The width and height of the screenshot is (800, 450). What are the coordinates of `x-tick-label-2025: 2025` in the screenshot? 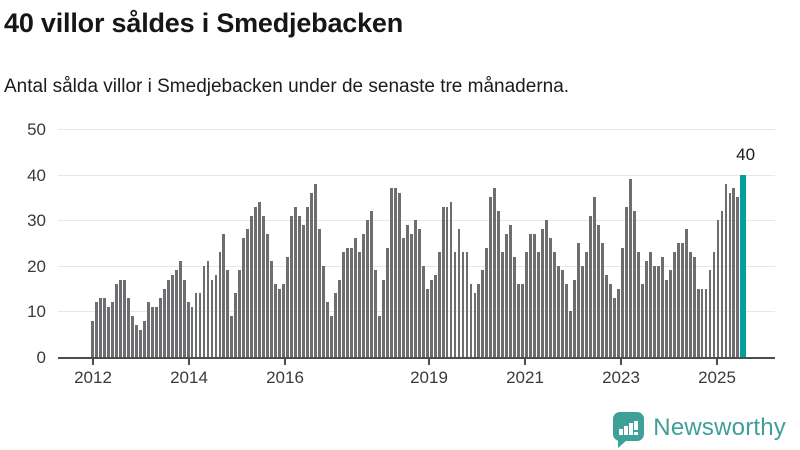 It's located at (717, 377).